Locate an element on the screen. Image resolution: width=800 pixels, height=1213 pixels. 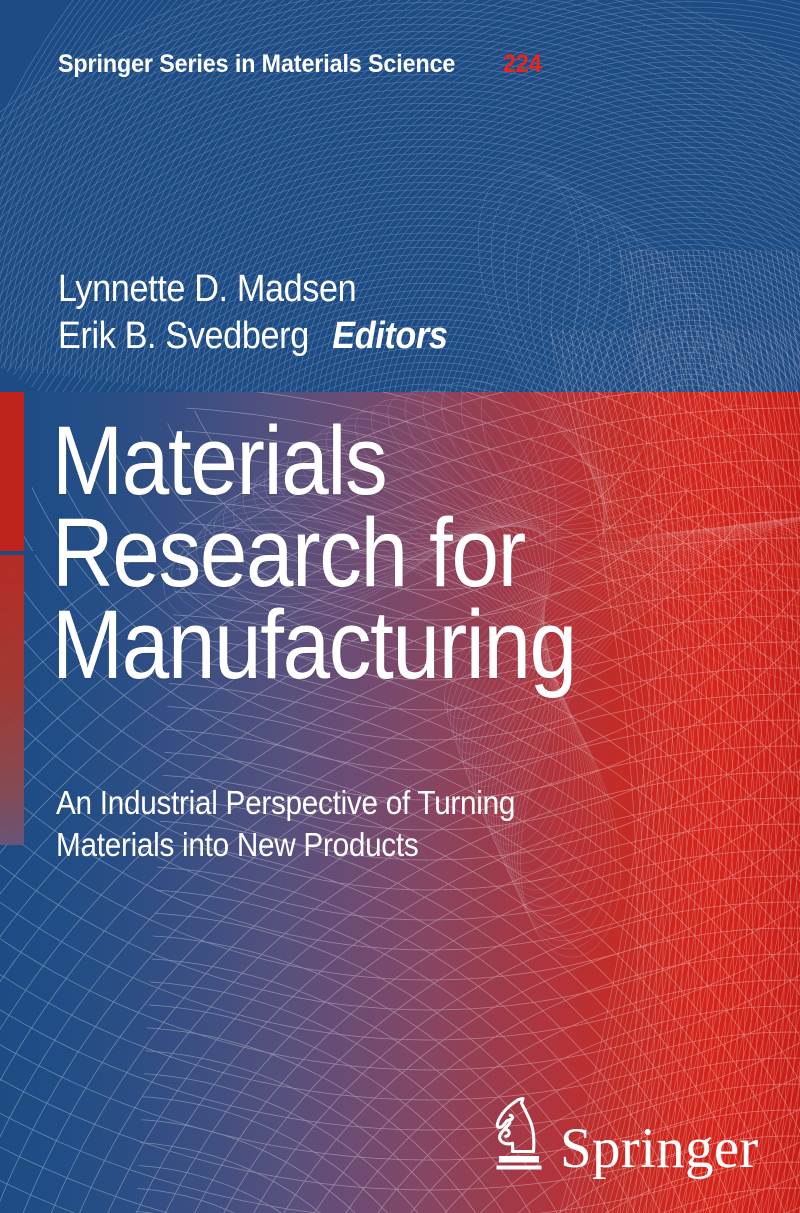
left-edge-red-block is located at coordinates (12, 471).